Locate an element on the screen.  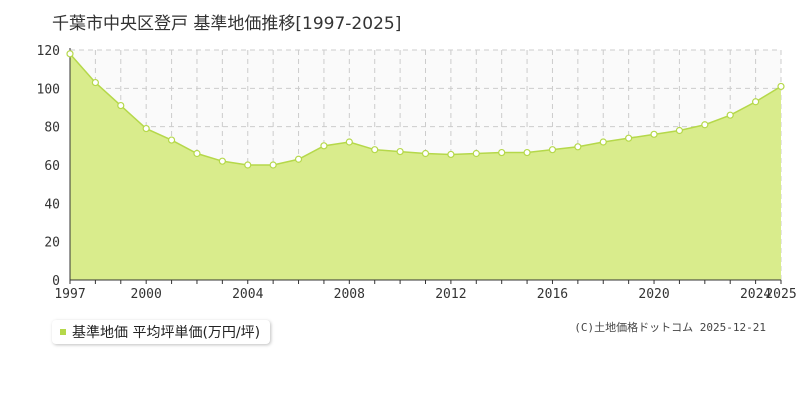
x-tick-label: 2016 is located at coordinates (552, 294).